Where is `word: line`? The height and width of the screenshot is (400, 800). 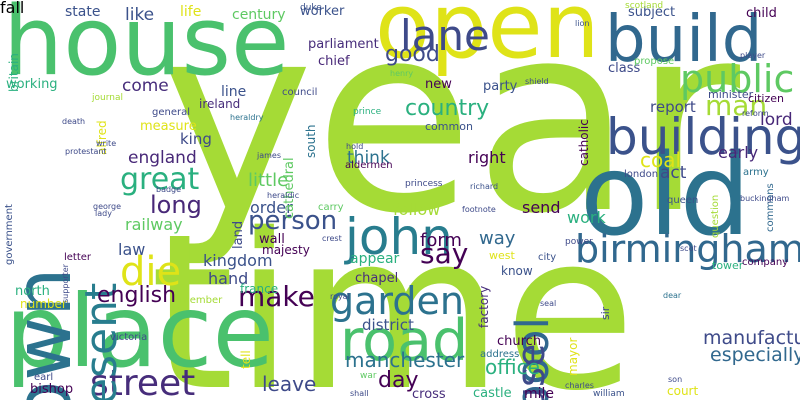
word: line is located at coordinates (234, 92).